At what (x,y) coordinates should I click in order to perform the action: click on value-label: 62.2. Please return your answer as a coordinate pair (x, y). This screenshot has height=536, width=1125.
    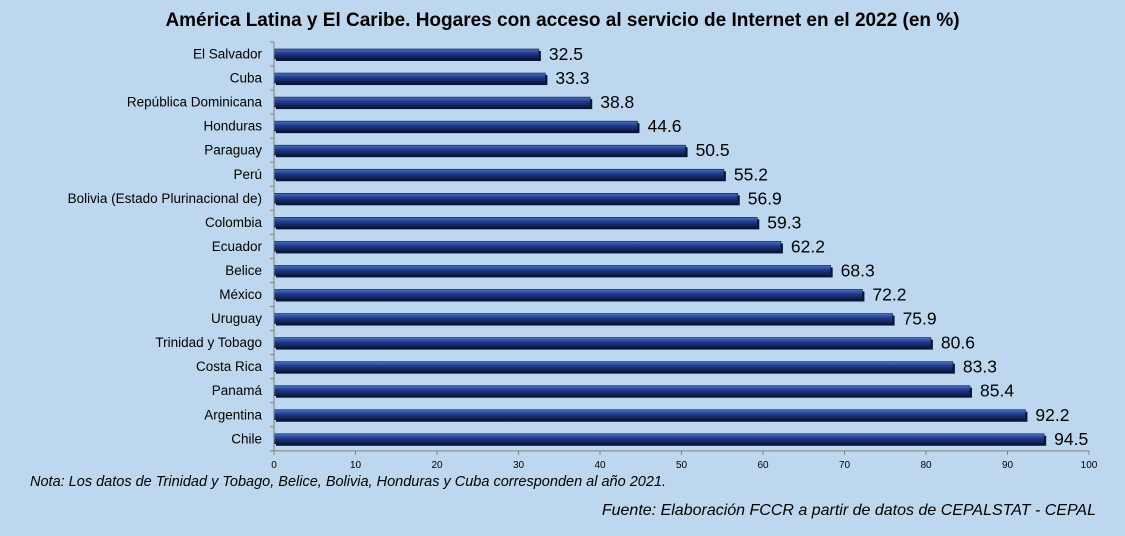
    Looking at the image, I should click on (808, 246).